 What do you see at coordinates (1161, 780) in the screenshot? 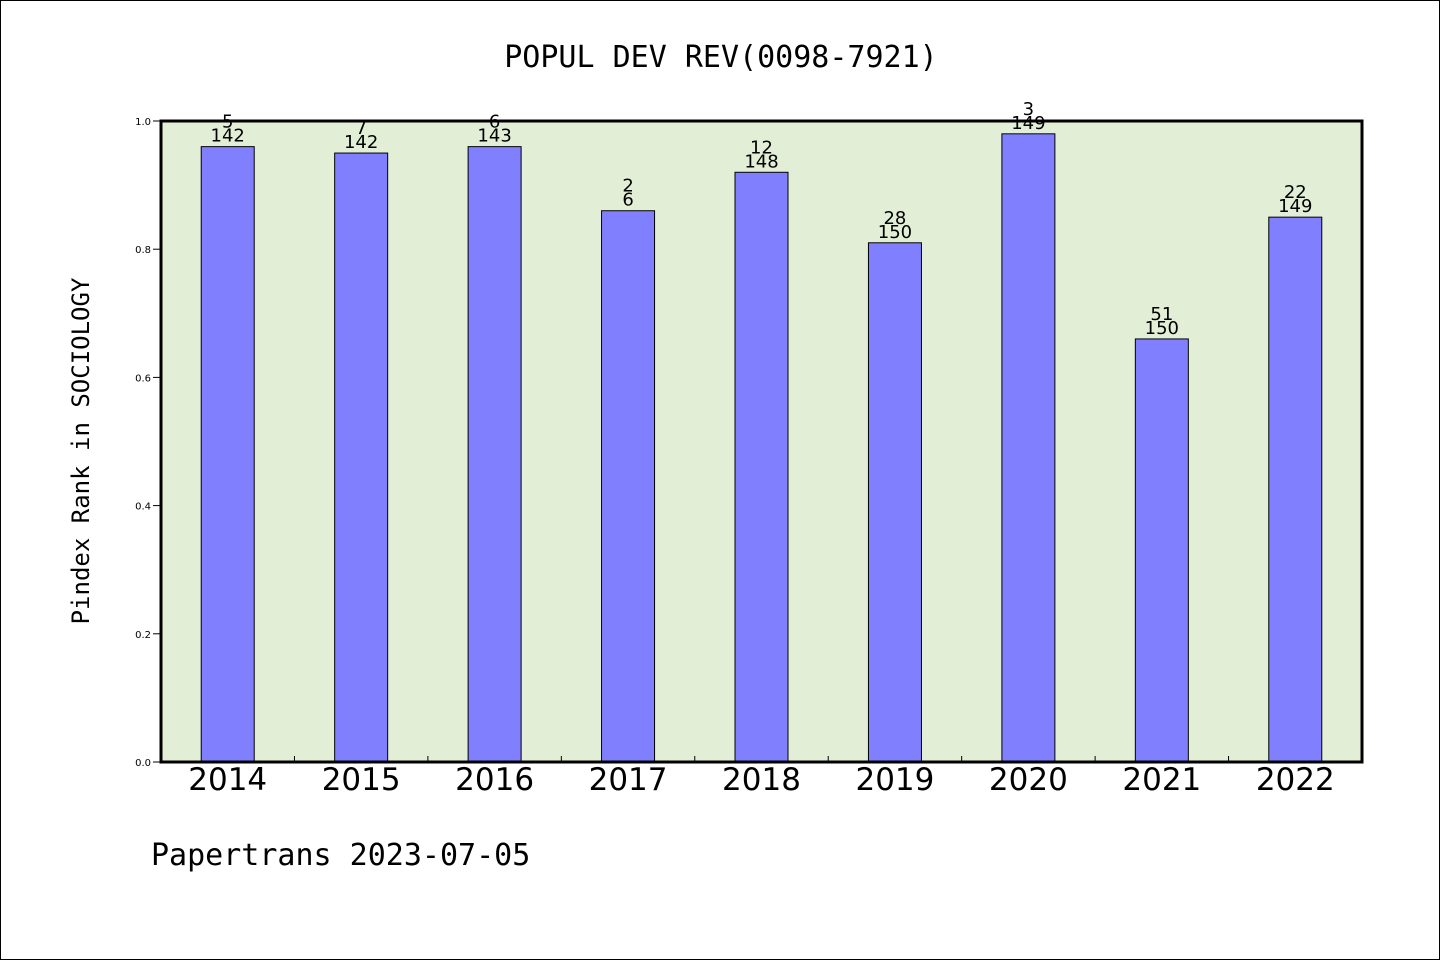
I see `x-tick-label-2021: 2021` at bounding box center [1161, 780].